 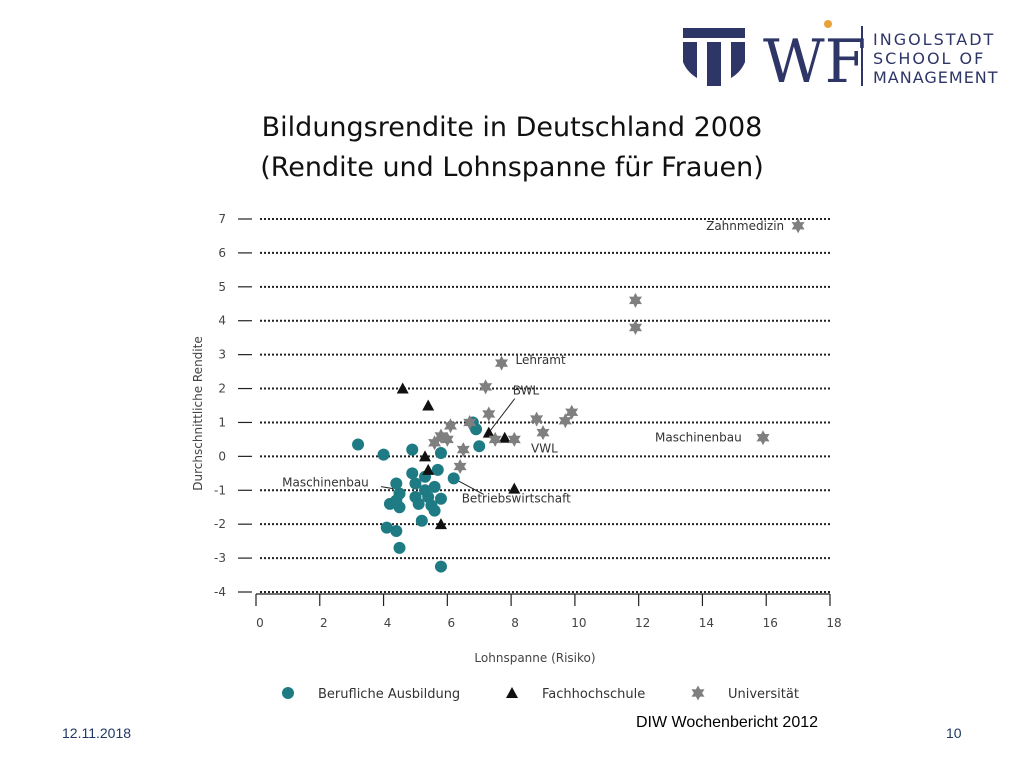 I want to click on school-logo: WF INGOLSTADT SCHOOL OF MANAGEMENT, so click(x=843, y=57).